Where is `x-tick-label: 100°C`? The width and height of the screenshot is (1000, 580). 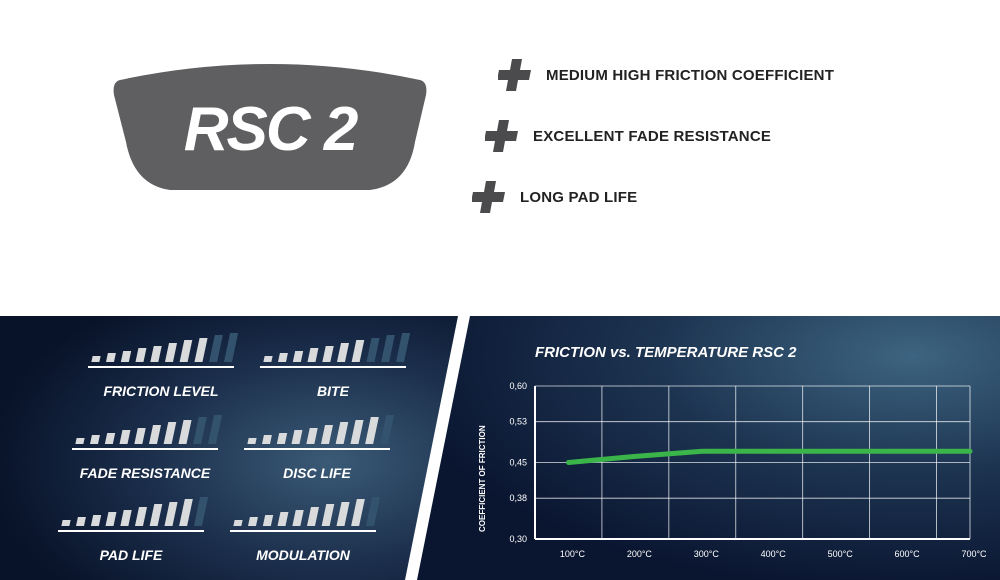
x-tick-label: 100°C is located at coordinates (573, 554).